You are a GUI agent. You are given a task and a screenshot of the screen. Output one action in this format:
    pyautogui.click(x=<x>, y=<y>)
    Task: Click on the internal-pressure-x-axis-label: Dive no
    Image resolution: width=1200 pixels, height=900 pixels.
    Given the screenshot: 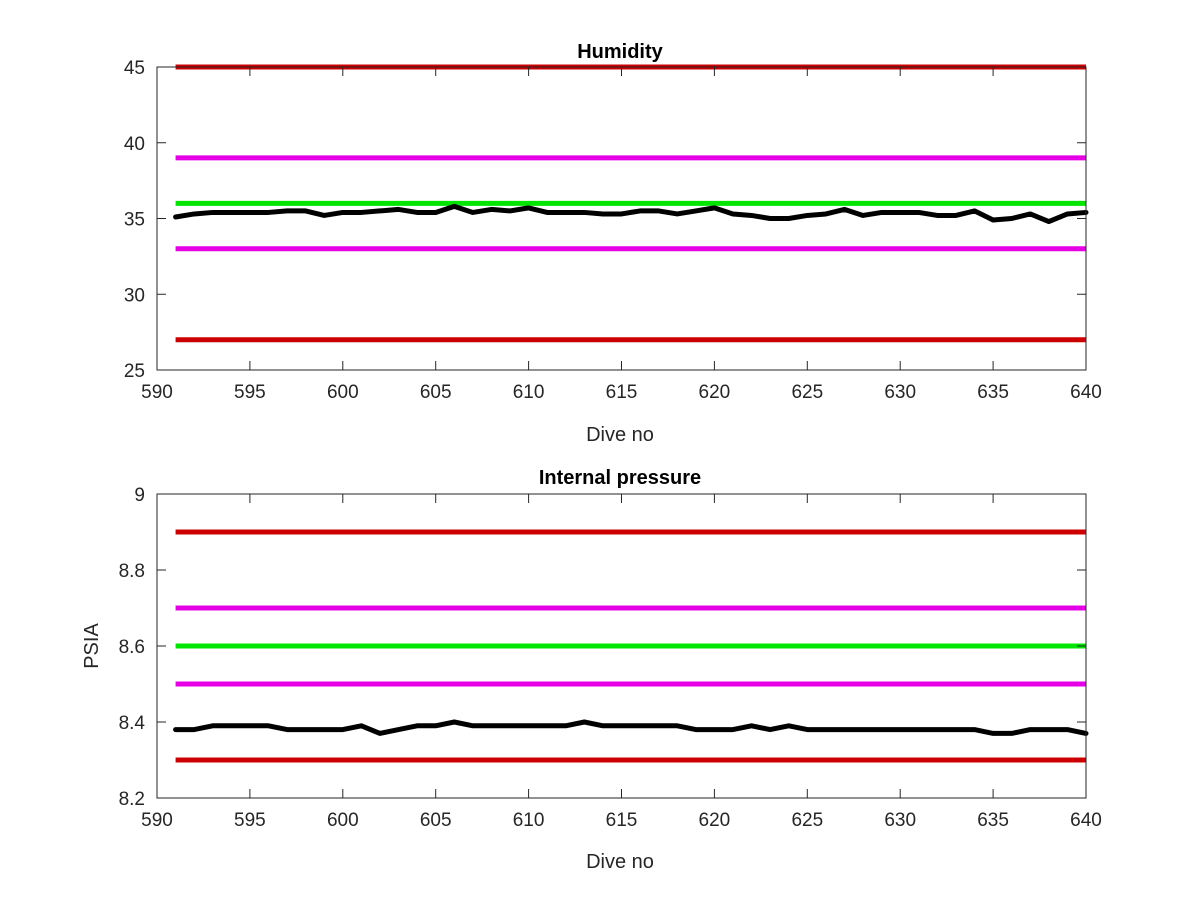 What is the action you would take?
    pyautogui.click(x=620, y=862)
    